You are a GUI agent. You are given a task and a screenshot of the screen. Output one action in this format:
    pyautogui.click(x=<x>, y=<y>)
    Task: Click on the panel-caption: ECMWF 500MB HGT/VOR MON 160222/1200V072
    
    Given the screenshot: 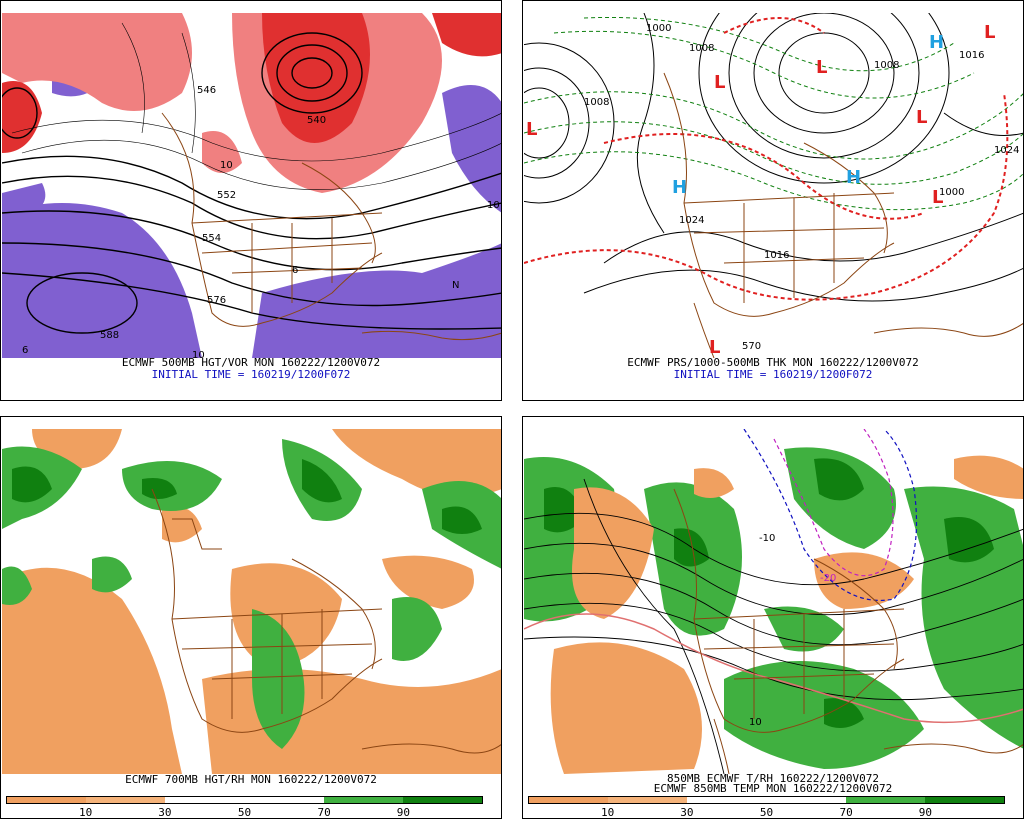 What is the action you would take?
    pyautogui.click(x=251, y=362)
    